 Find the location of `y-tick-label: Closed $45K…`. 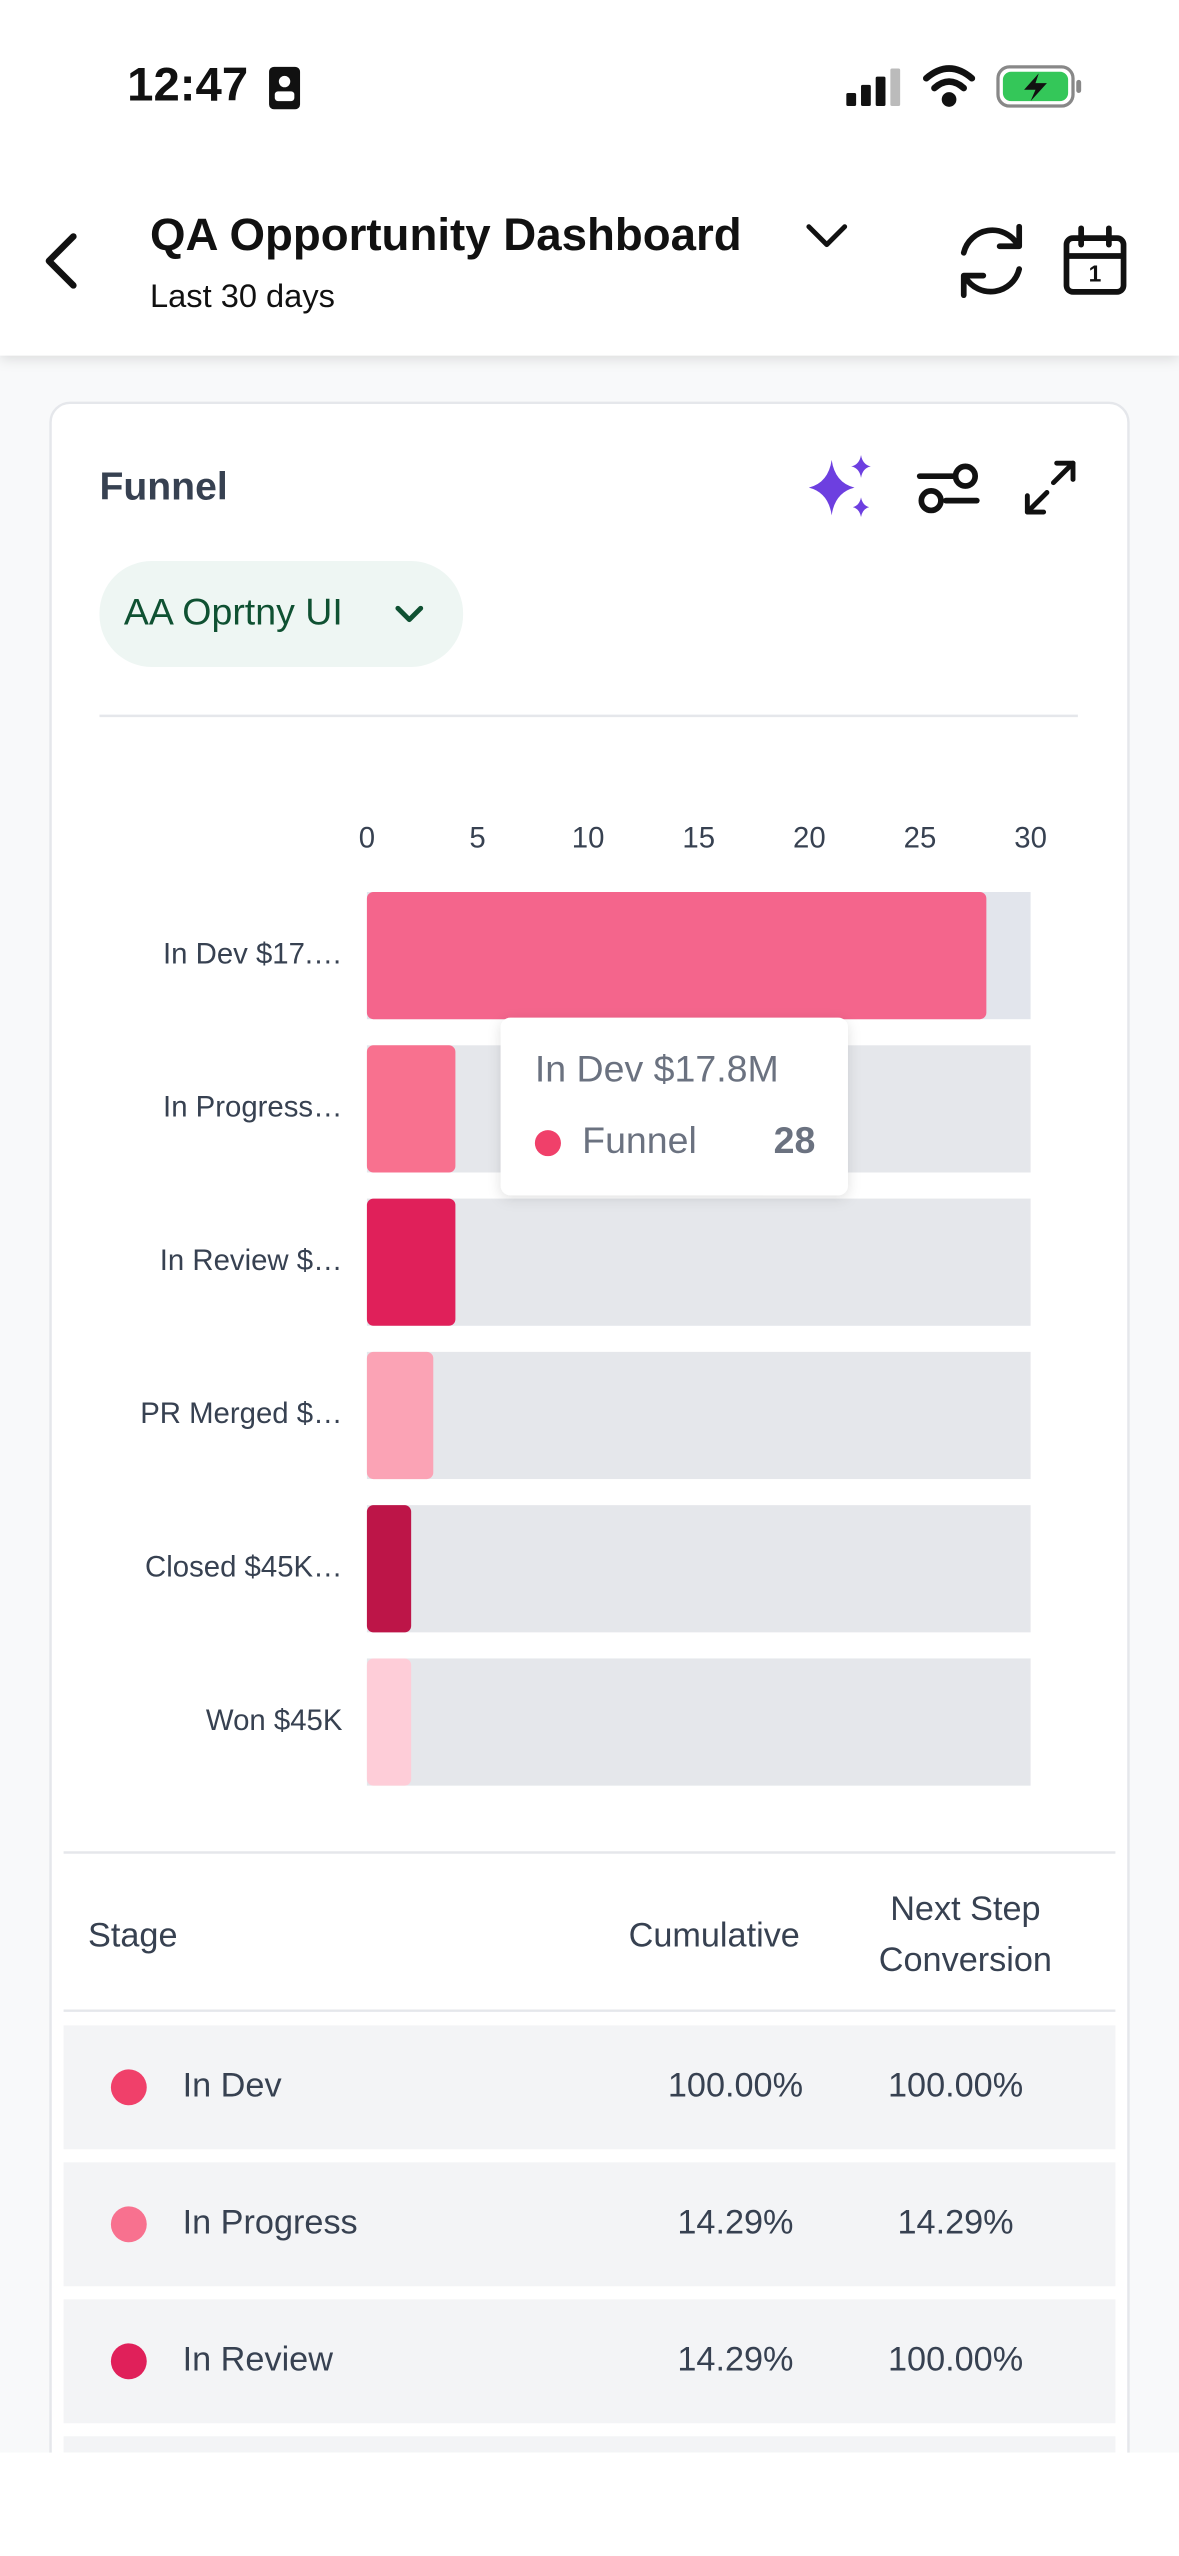

y-tick-label: Closed $45K… is located at coordinates (243, 1567).